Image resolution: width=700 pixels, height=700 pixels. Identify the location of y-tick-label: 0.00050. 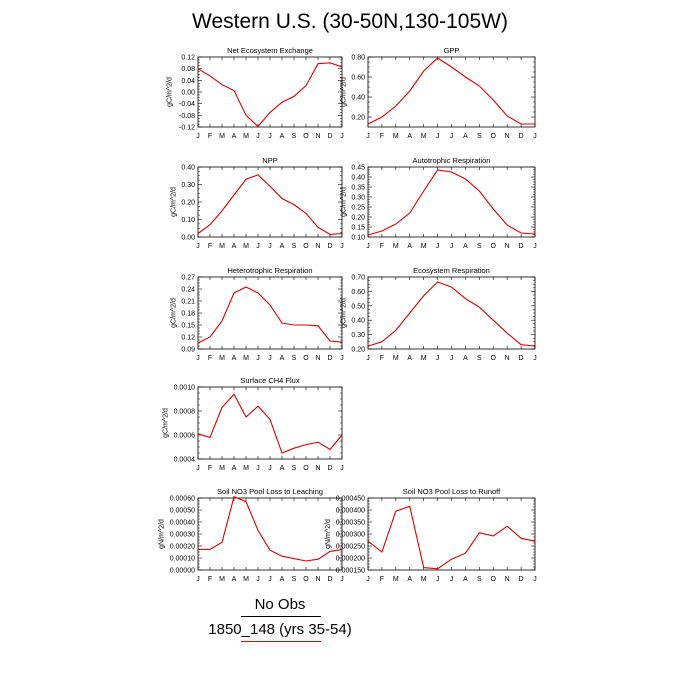
(182, 511).